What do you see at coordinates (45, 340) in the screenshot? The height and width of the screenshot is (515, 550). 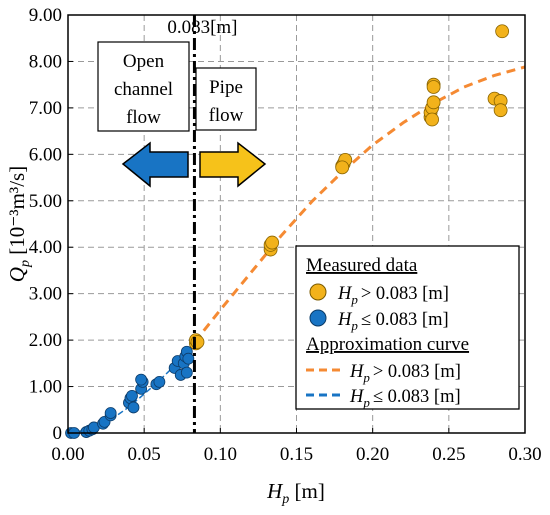 I see `y-tick-label: 2.00` at bounding box center [45, 340].